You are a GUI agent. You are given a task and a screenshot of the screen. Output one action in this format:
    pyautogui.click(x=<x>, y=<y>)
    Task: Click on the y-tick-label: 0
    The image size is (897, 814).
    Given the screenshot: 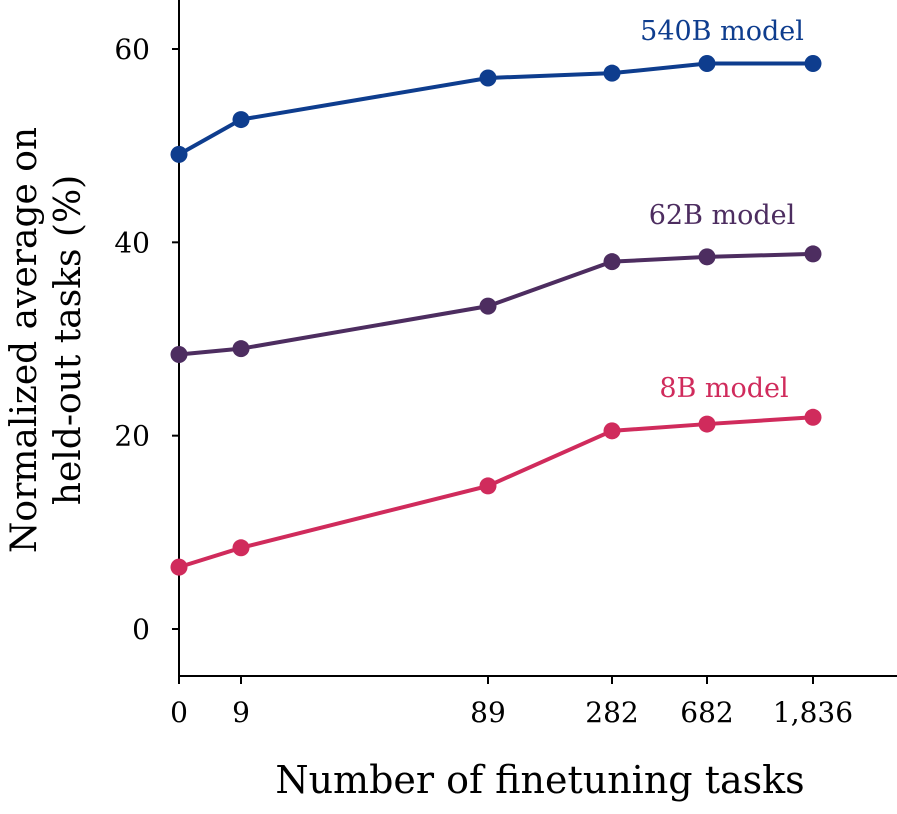 What is the action you would take?
    pyautogui.click(x=141, y=629)
    